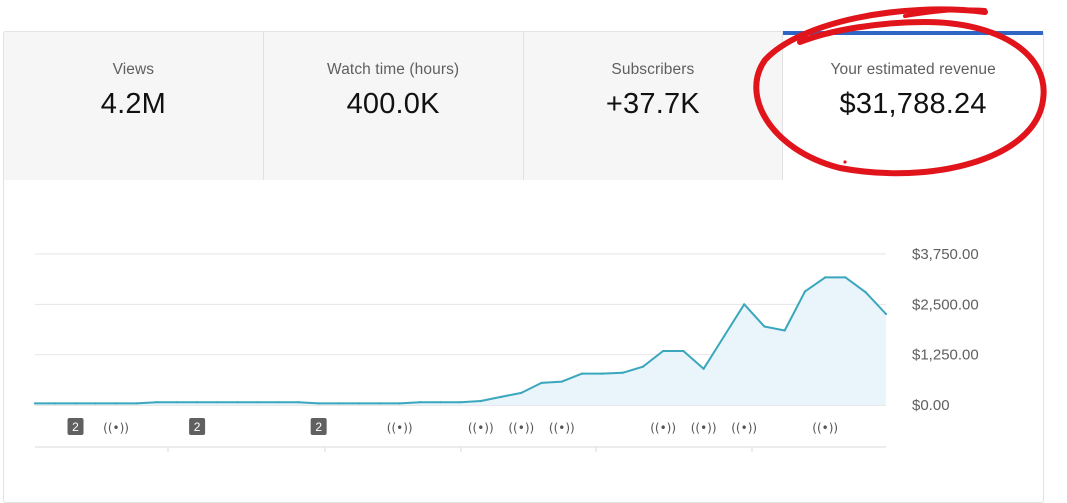 The width and height of the screenshot is (1067, 503). I want to click on annotation-layer, so click(900, 91).